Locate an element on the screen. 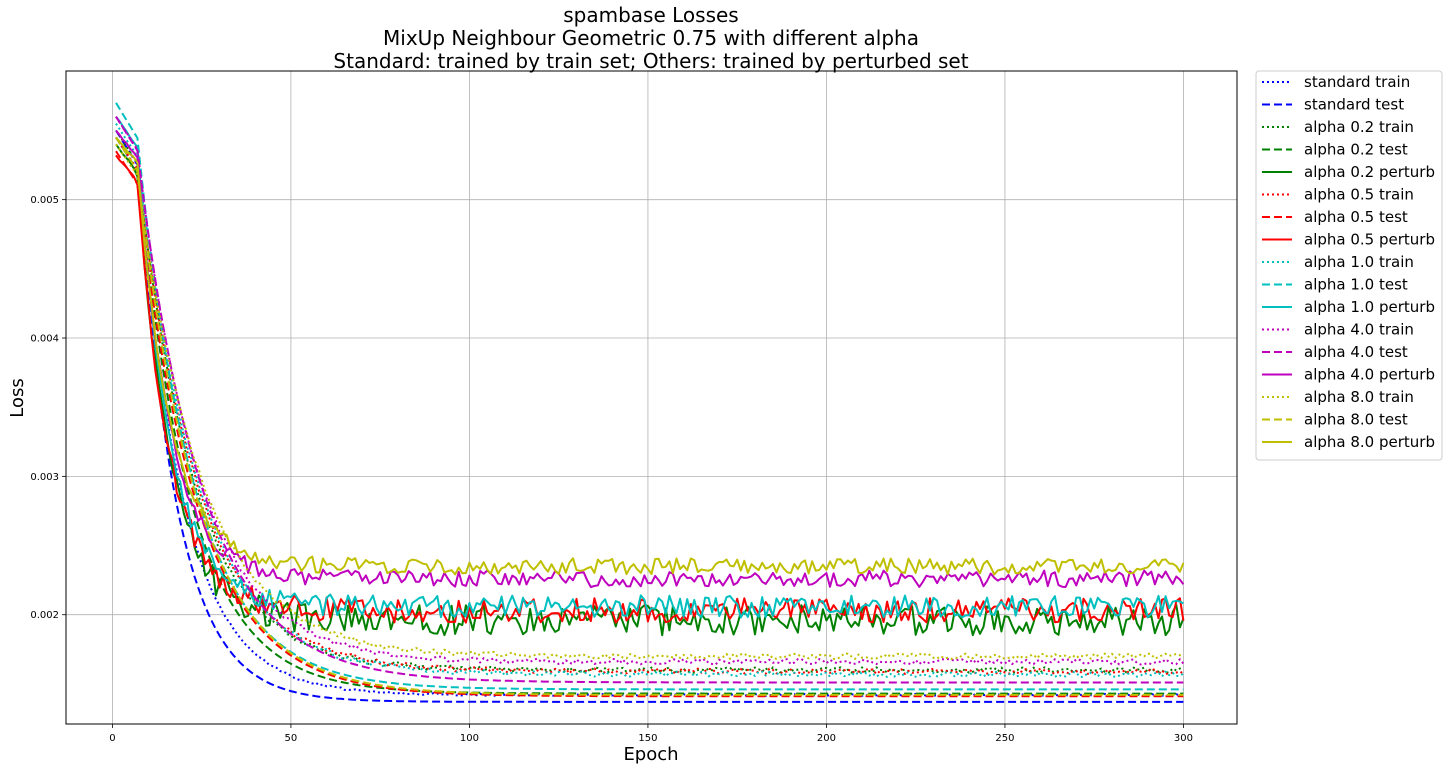 Image resolution: width=1448 pixels, height=770 pixels. legend-label: alpha 4.0 test is located at coordinates (1356, 352).